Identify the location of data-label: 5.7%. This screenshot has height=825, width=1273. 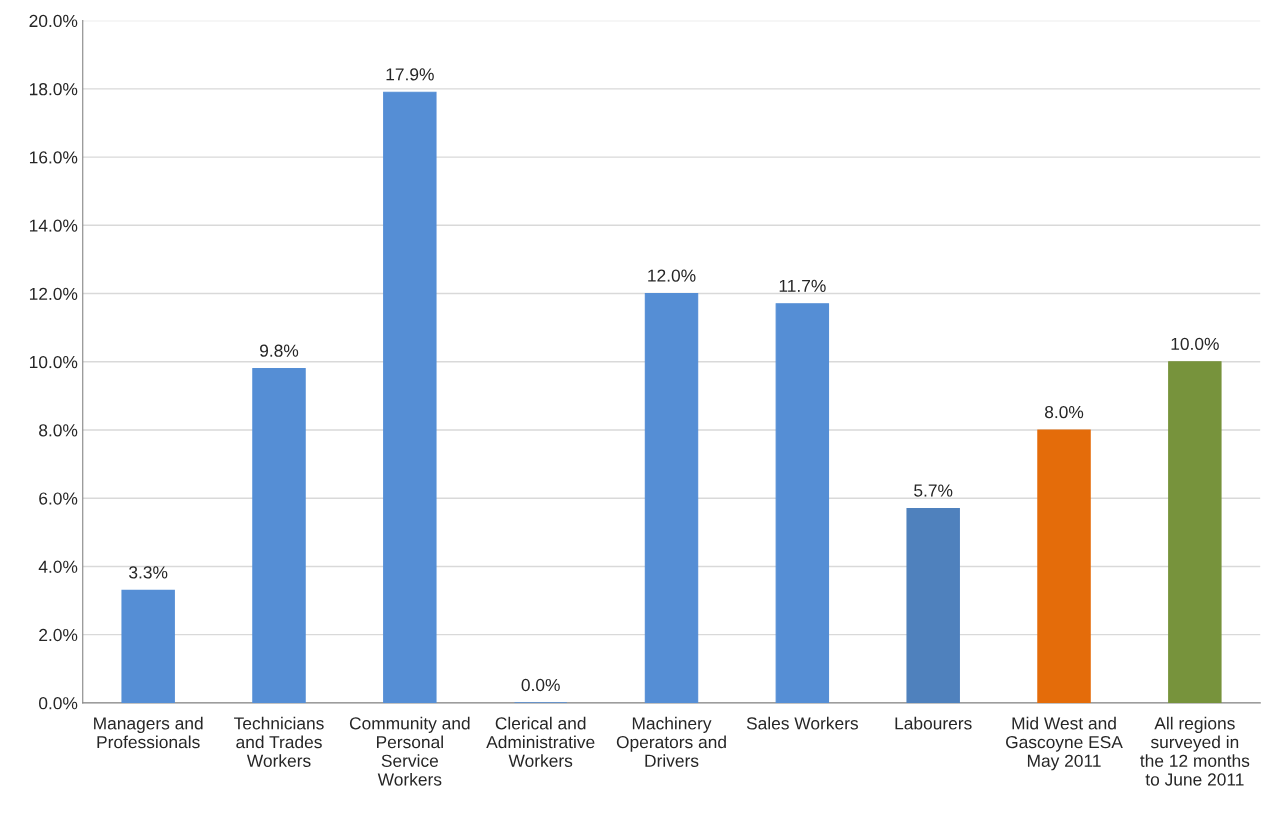
(933, 490).